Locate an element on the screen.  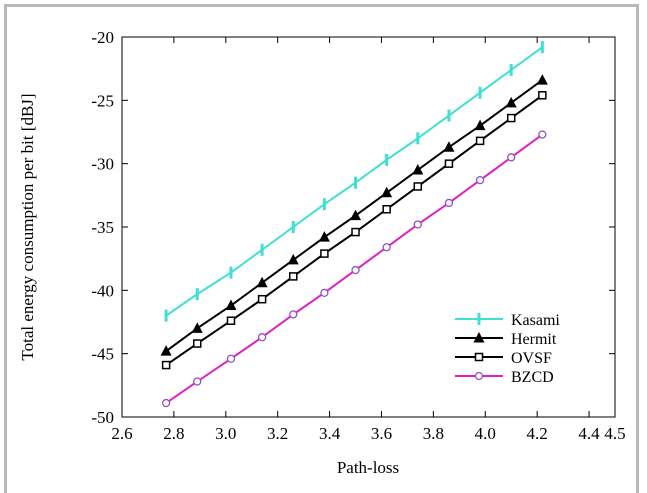
y-axis-title: Total energy consumption per bit [dBJ] is located at coordinates (27, 226).